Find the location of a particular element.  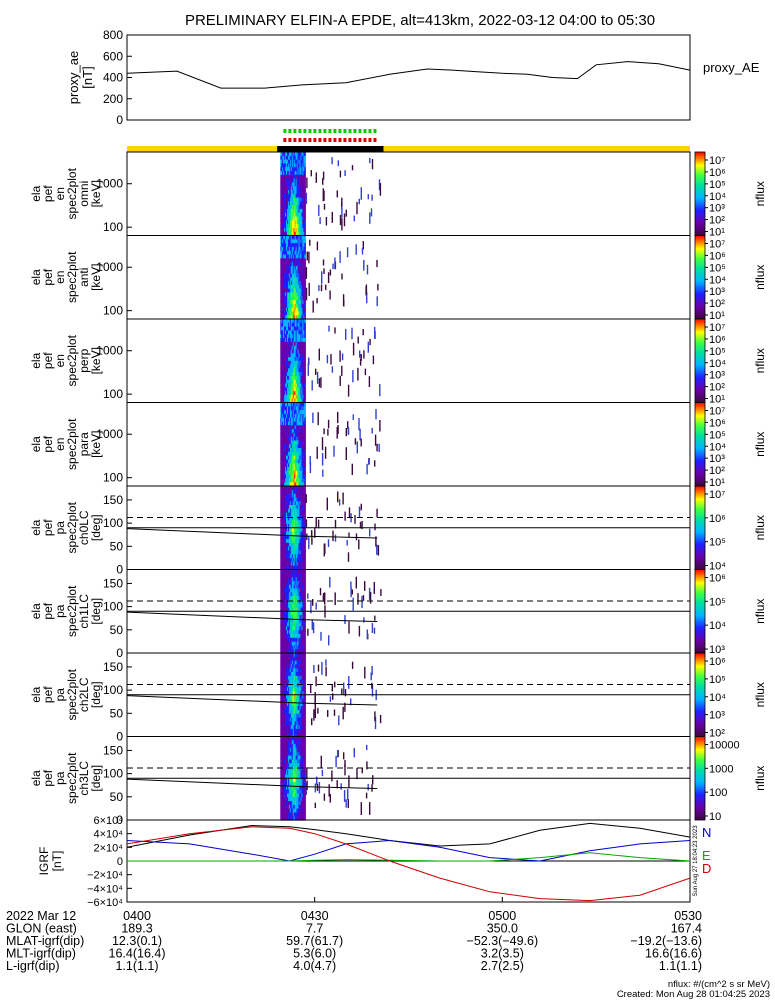

marker-green is located at coordinates (340, 131).